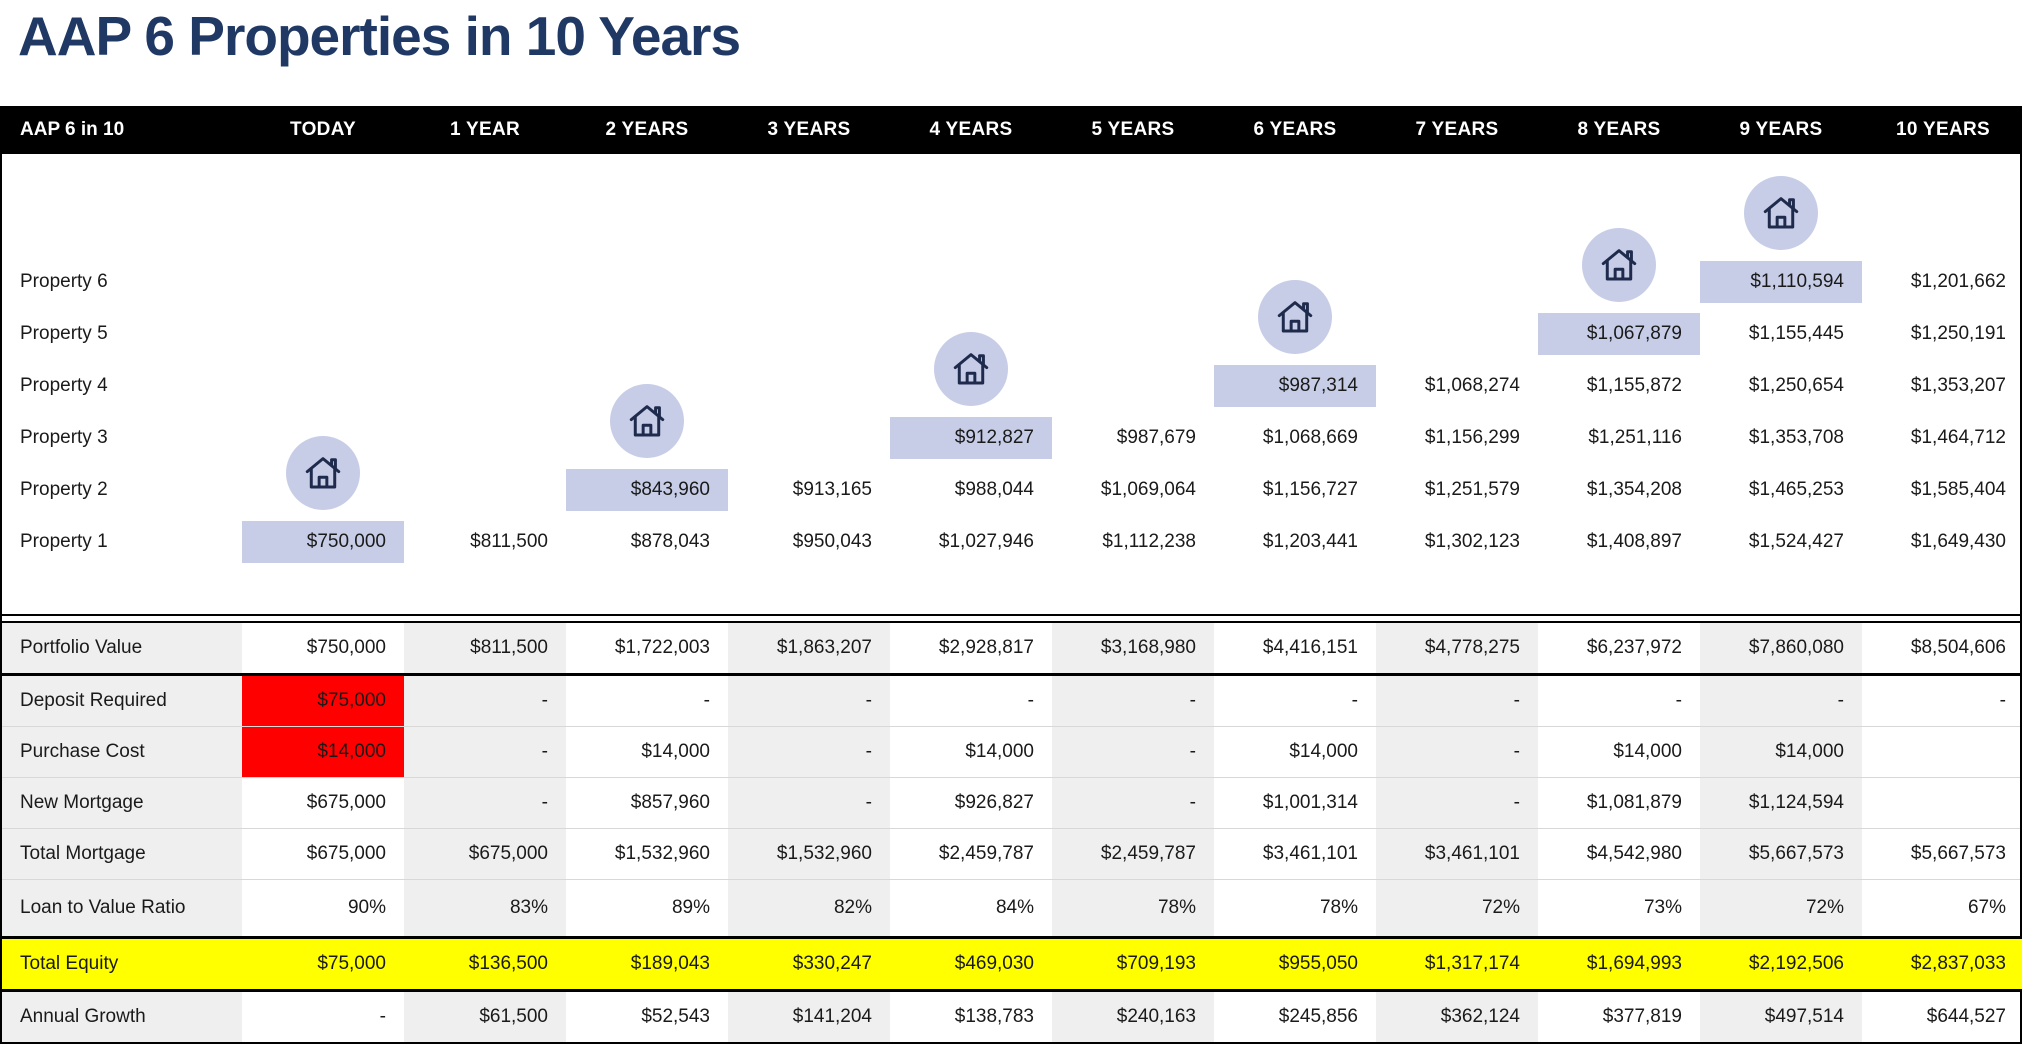  Describe the element at coordinates (675, 751) in the screenshot. I see `summary-cell-2-years: $14,000` at that location.